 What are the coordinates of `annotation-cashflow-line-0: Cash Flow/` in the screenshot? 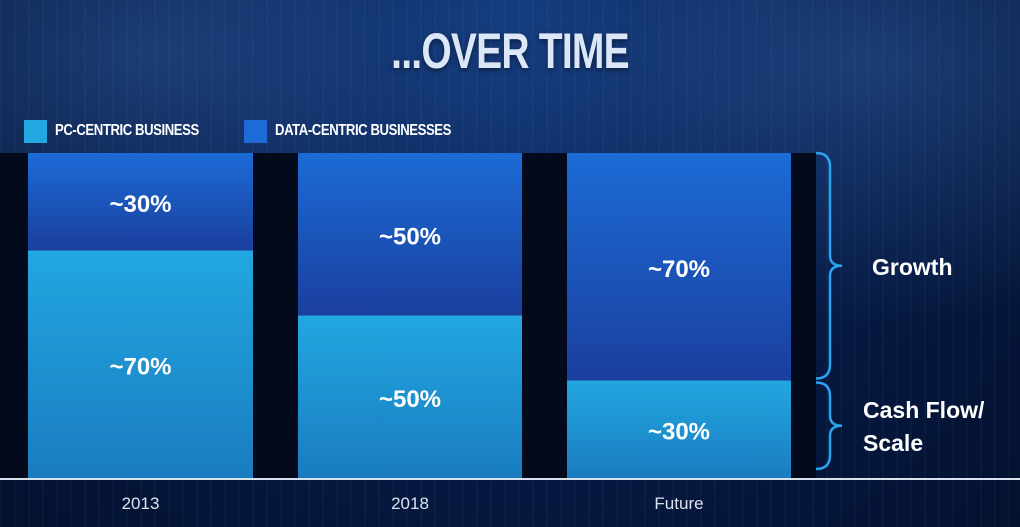 It's located at (924, 410).